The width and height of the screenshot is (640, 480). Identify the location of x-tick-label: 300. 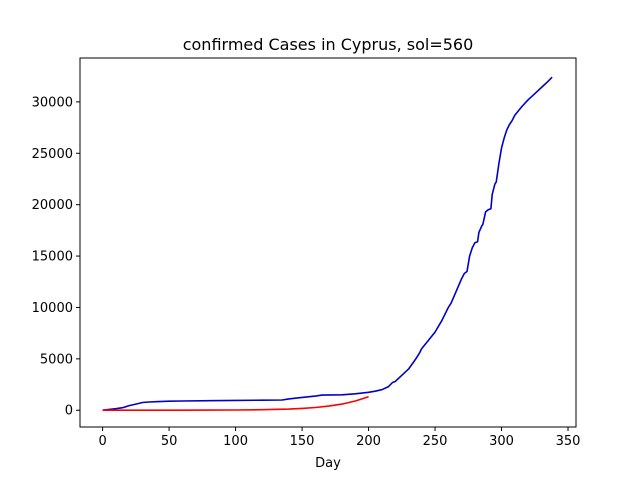
(501, 441).